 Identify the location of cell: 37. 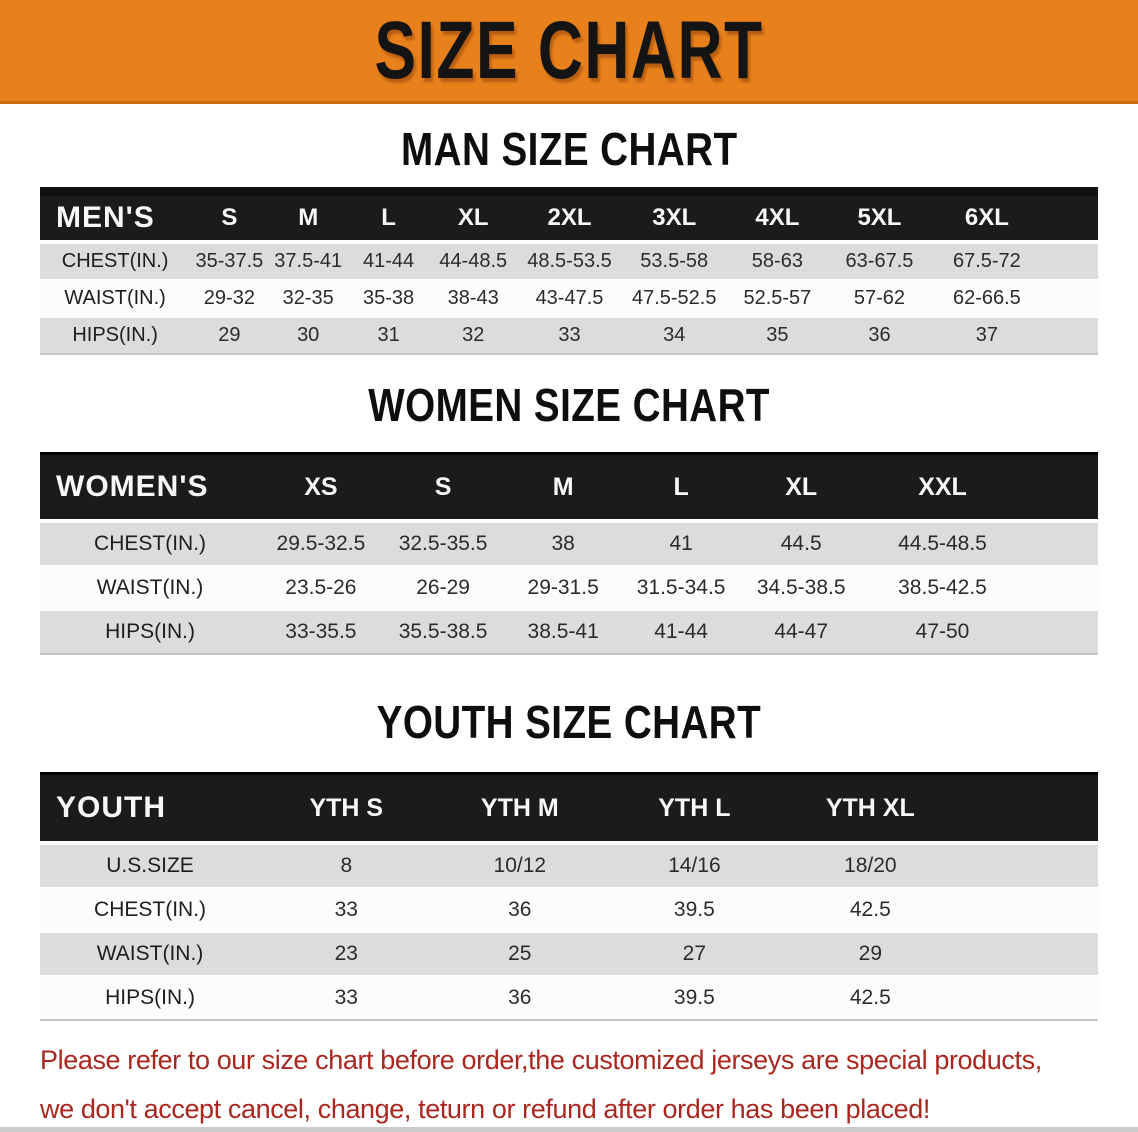
(1014, 336).